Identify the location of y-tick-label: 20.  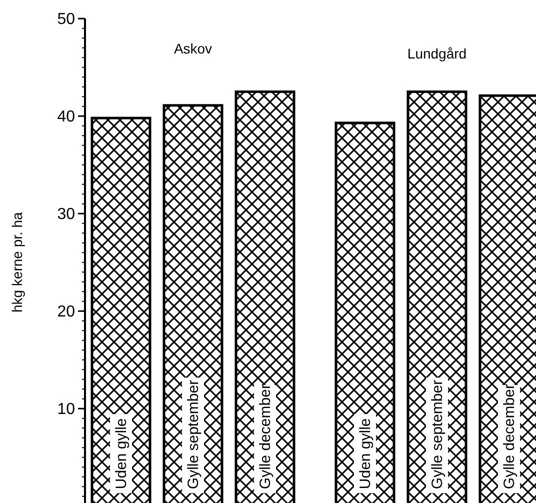
(66, 312).